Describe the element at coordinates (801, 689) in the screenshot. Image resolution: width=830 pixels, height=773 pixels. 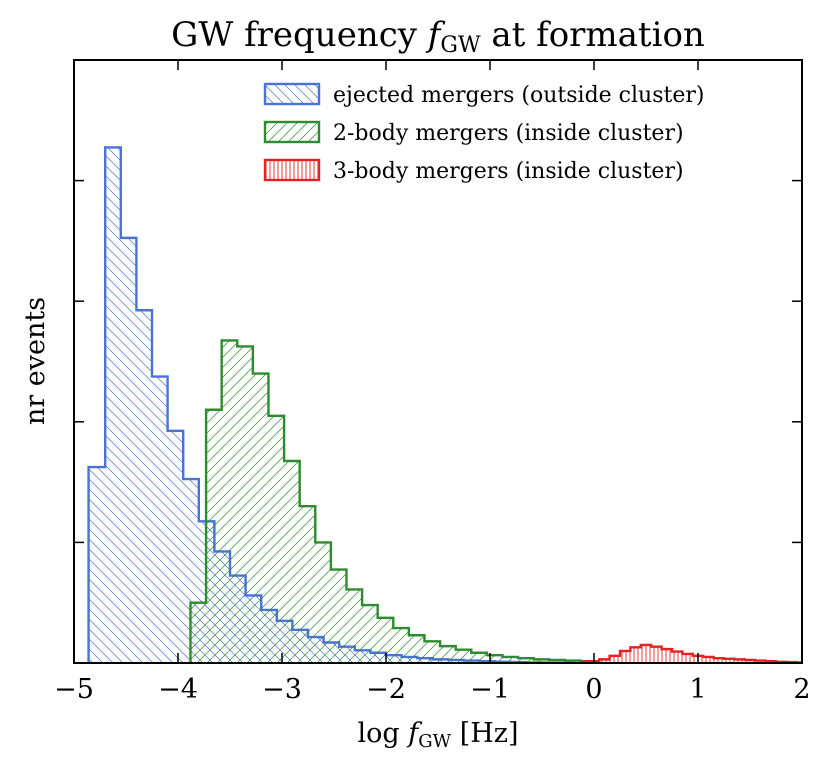
I see `x-tick-label: 2` at that location.